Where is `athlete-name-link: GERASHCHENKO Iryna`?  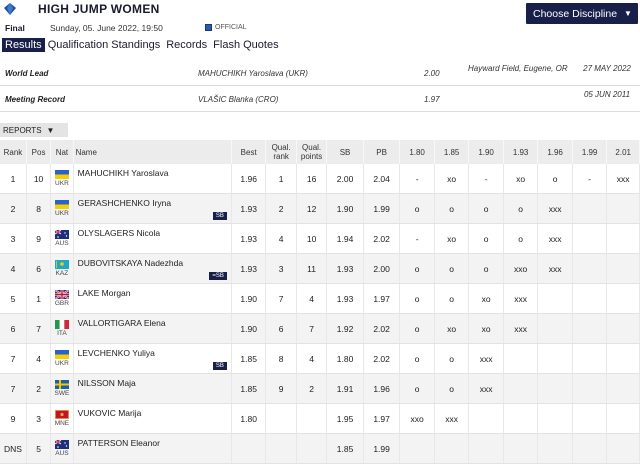
athlete-name-link: GERASHCHENKO Iryna is located at coordinates (124, 203).